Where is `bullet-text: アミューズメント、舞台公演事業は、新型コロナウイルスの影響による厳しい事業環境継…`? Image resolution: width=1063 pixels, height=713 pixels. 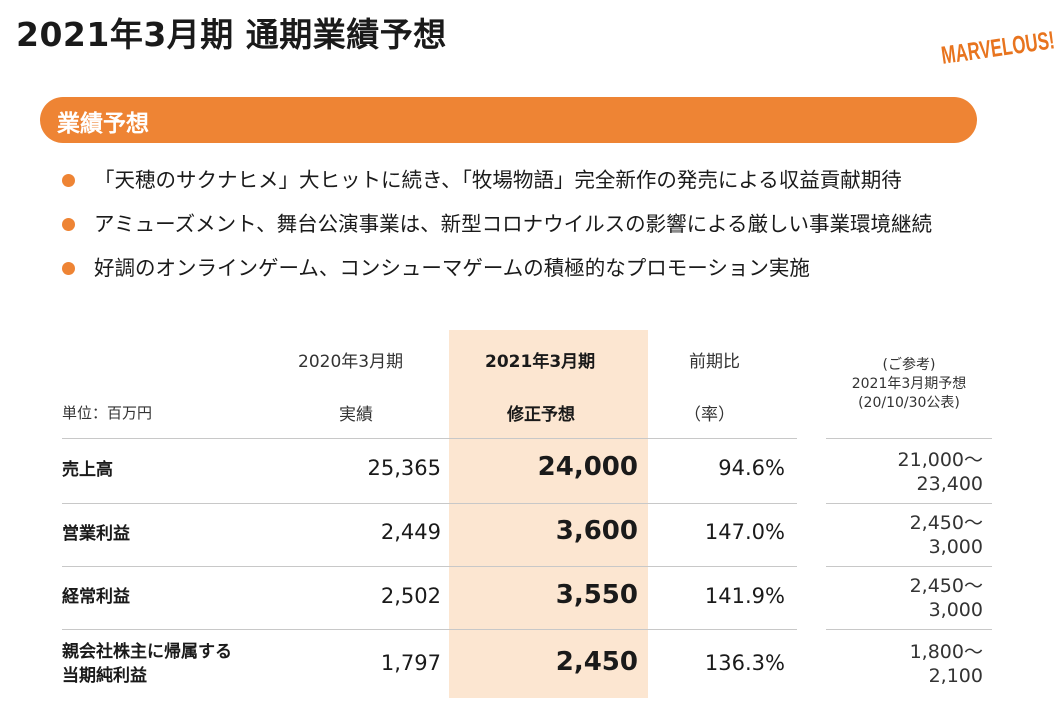 bullet-text: アミューズメント、舞台公演事業は、新型コロナウイルスの影響による厳しい事業環境継… is located at coordinates (513, 224).